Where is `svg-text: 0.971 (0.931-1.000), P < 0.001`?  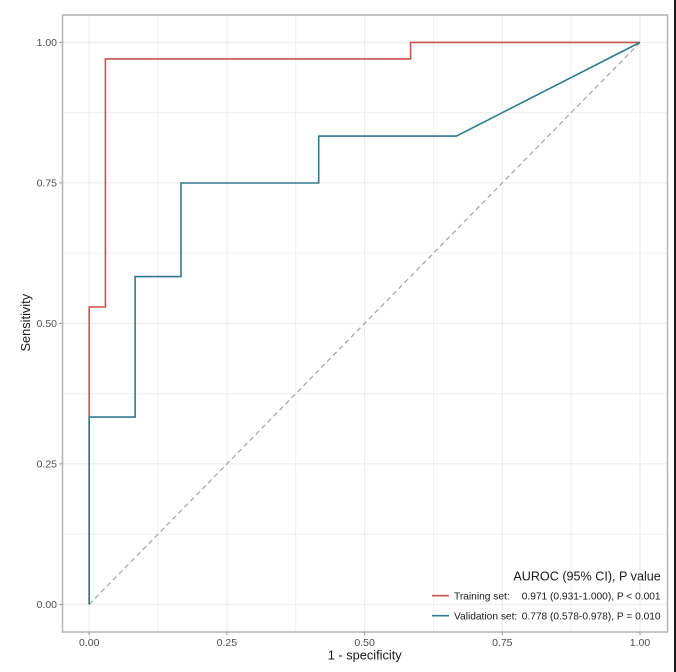 svg-text: 0.971 (0.931-1.000), P < 0.001 is located at coordinates (591, 597).